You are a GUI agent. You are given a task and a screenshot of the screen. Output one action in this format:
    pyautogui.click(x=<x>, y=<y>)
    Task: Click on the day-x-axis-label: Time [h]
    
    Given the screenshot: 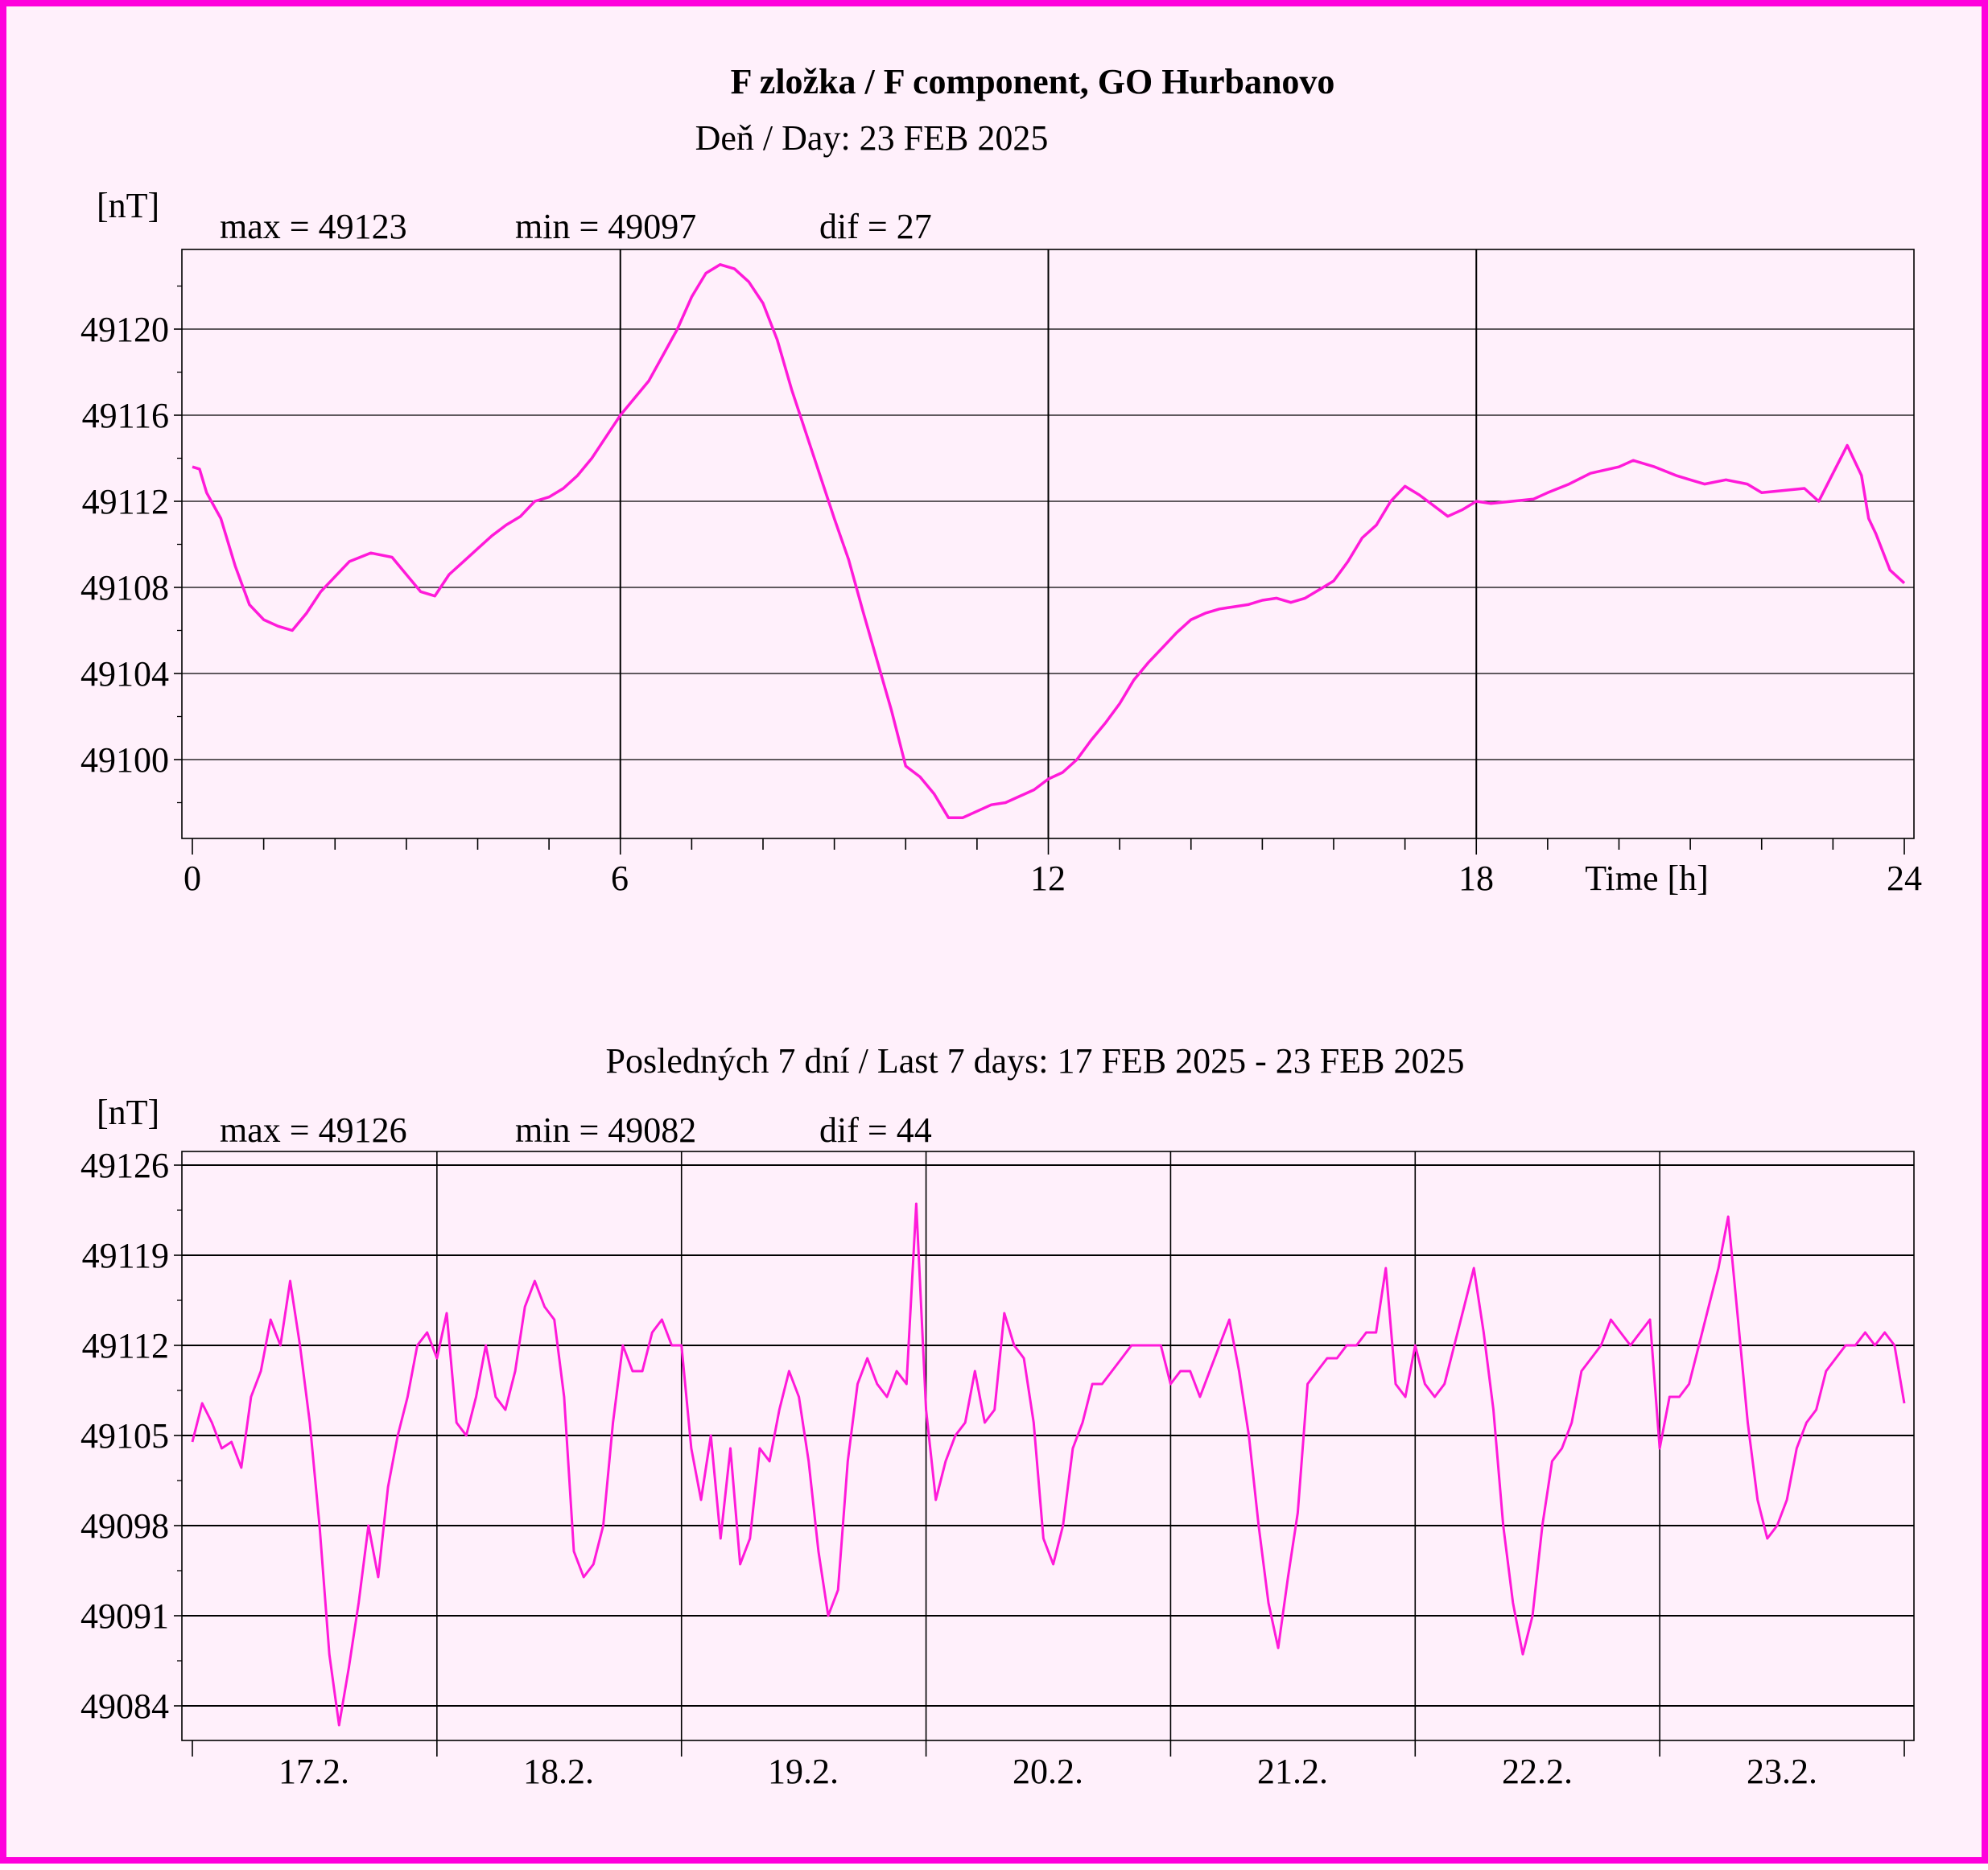 What is the action you would take?
    pyautogui.click(x=1647, y=878)
    